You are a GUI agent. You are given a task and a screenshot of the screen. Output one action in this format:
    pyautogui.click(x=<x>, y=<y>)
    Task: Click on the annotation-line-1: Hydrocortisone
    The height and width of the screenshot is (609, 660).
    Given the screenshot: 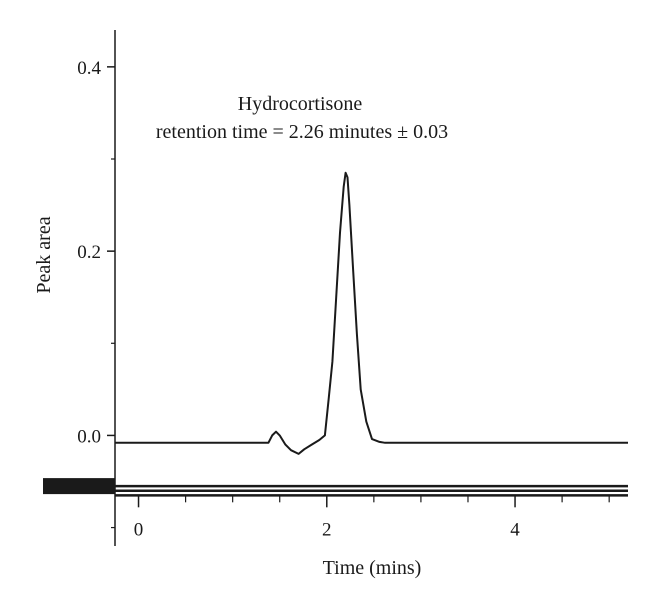 What is the action you would take?
    pyautogui.click(x=300, y=104)
    